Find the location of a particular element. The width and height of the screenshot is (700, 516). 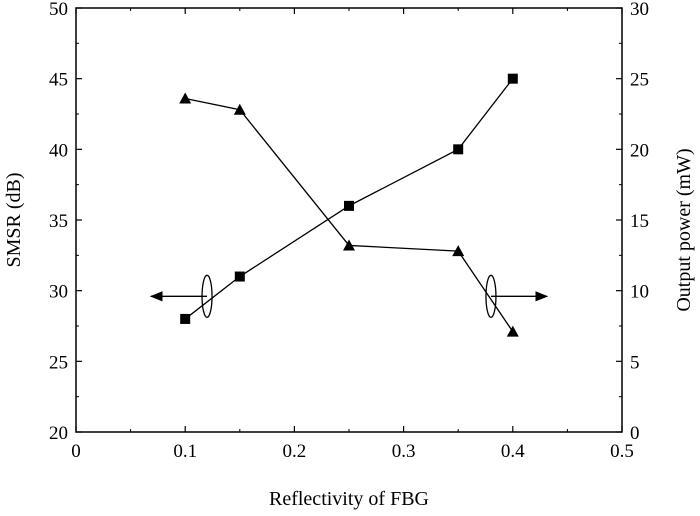

y-right-tick-label: 10 is located at coordinates (639, 292).